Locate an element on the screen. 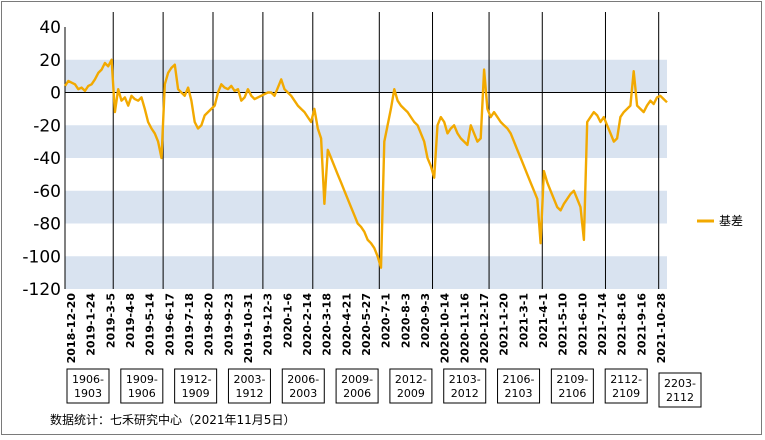  contract-box-label: 2009 is located at coordinates (411, 393).